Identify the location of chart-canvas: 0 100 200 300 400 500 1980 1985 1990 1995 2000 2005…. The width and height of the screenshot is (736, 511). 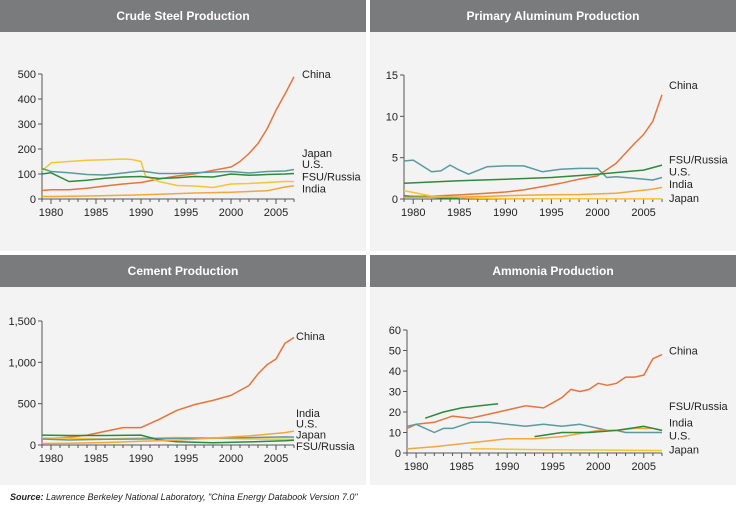
(190, 144).